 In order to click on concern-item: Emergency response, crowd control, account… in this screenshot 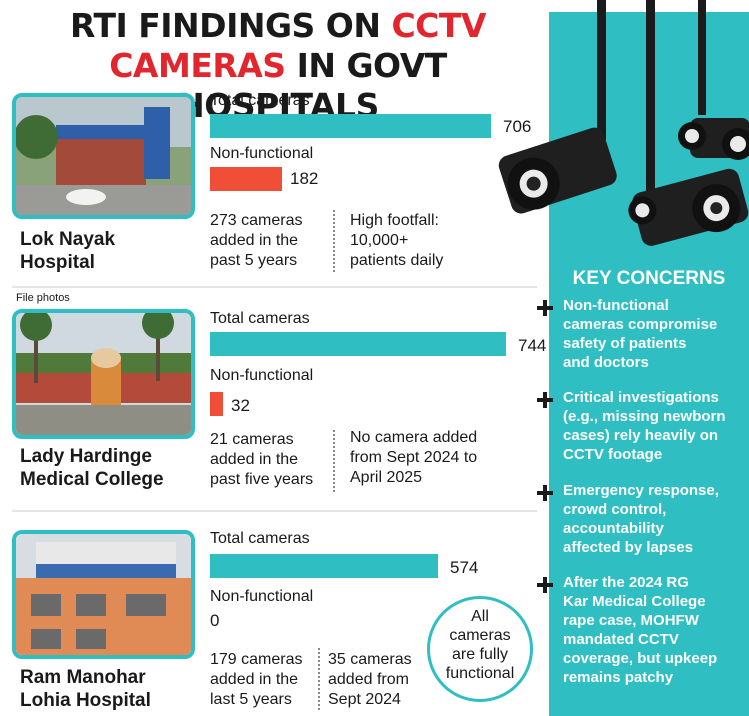, I will do `click(641, 519)`.